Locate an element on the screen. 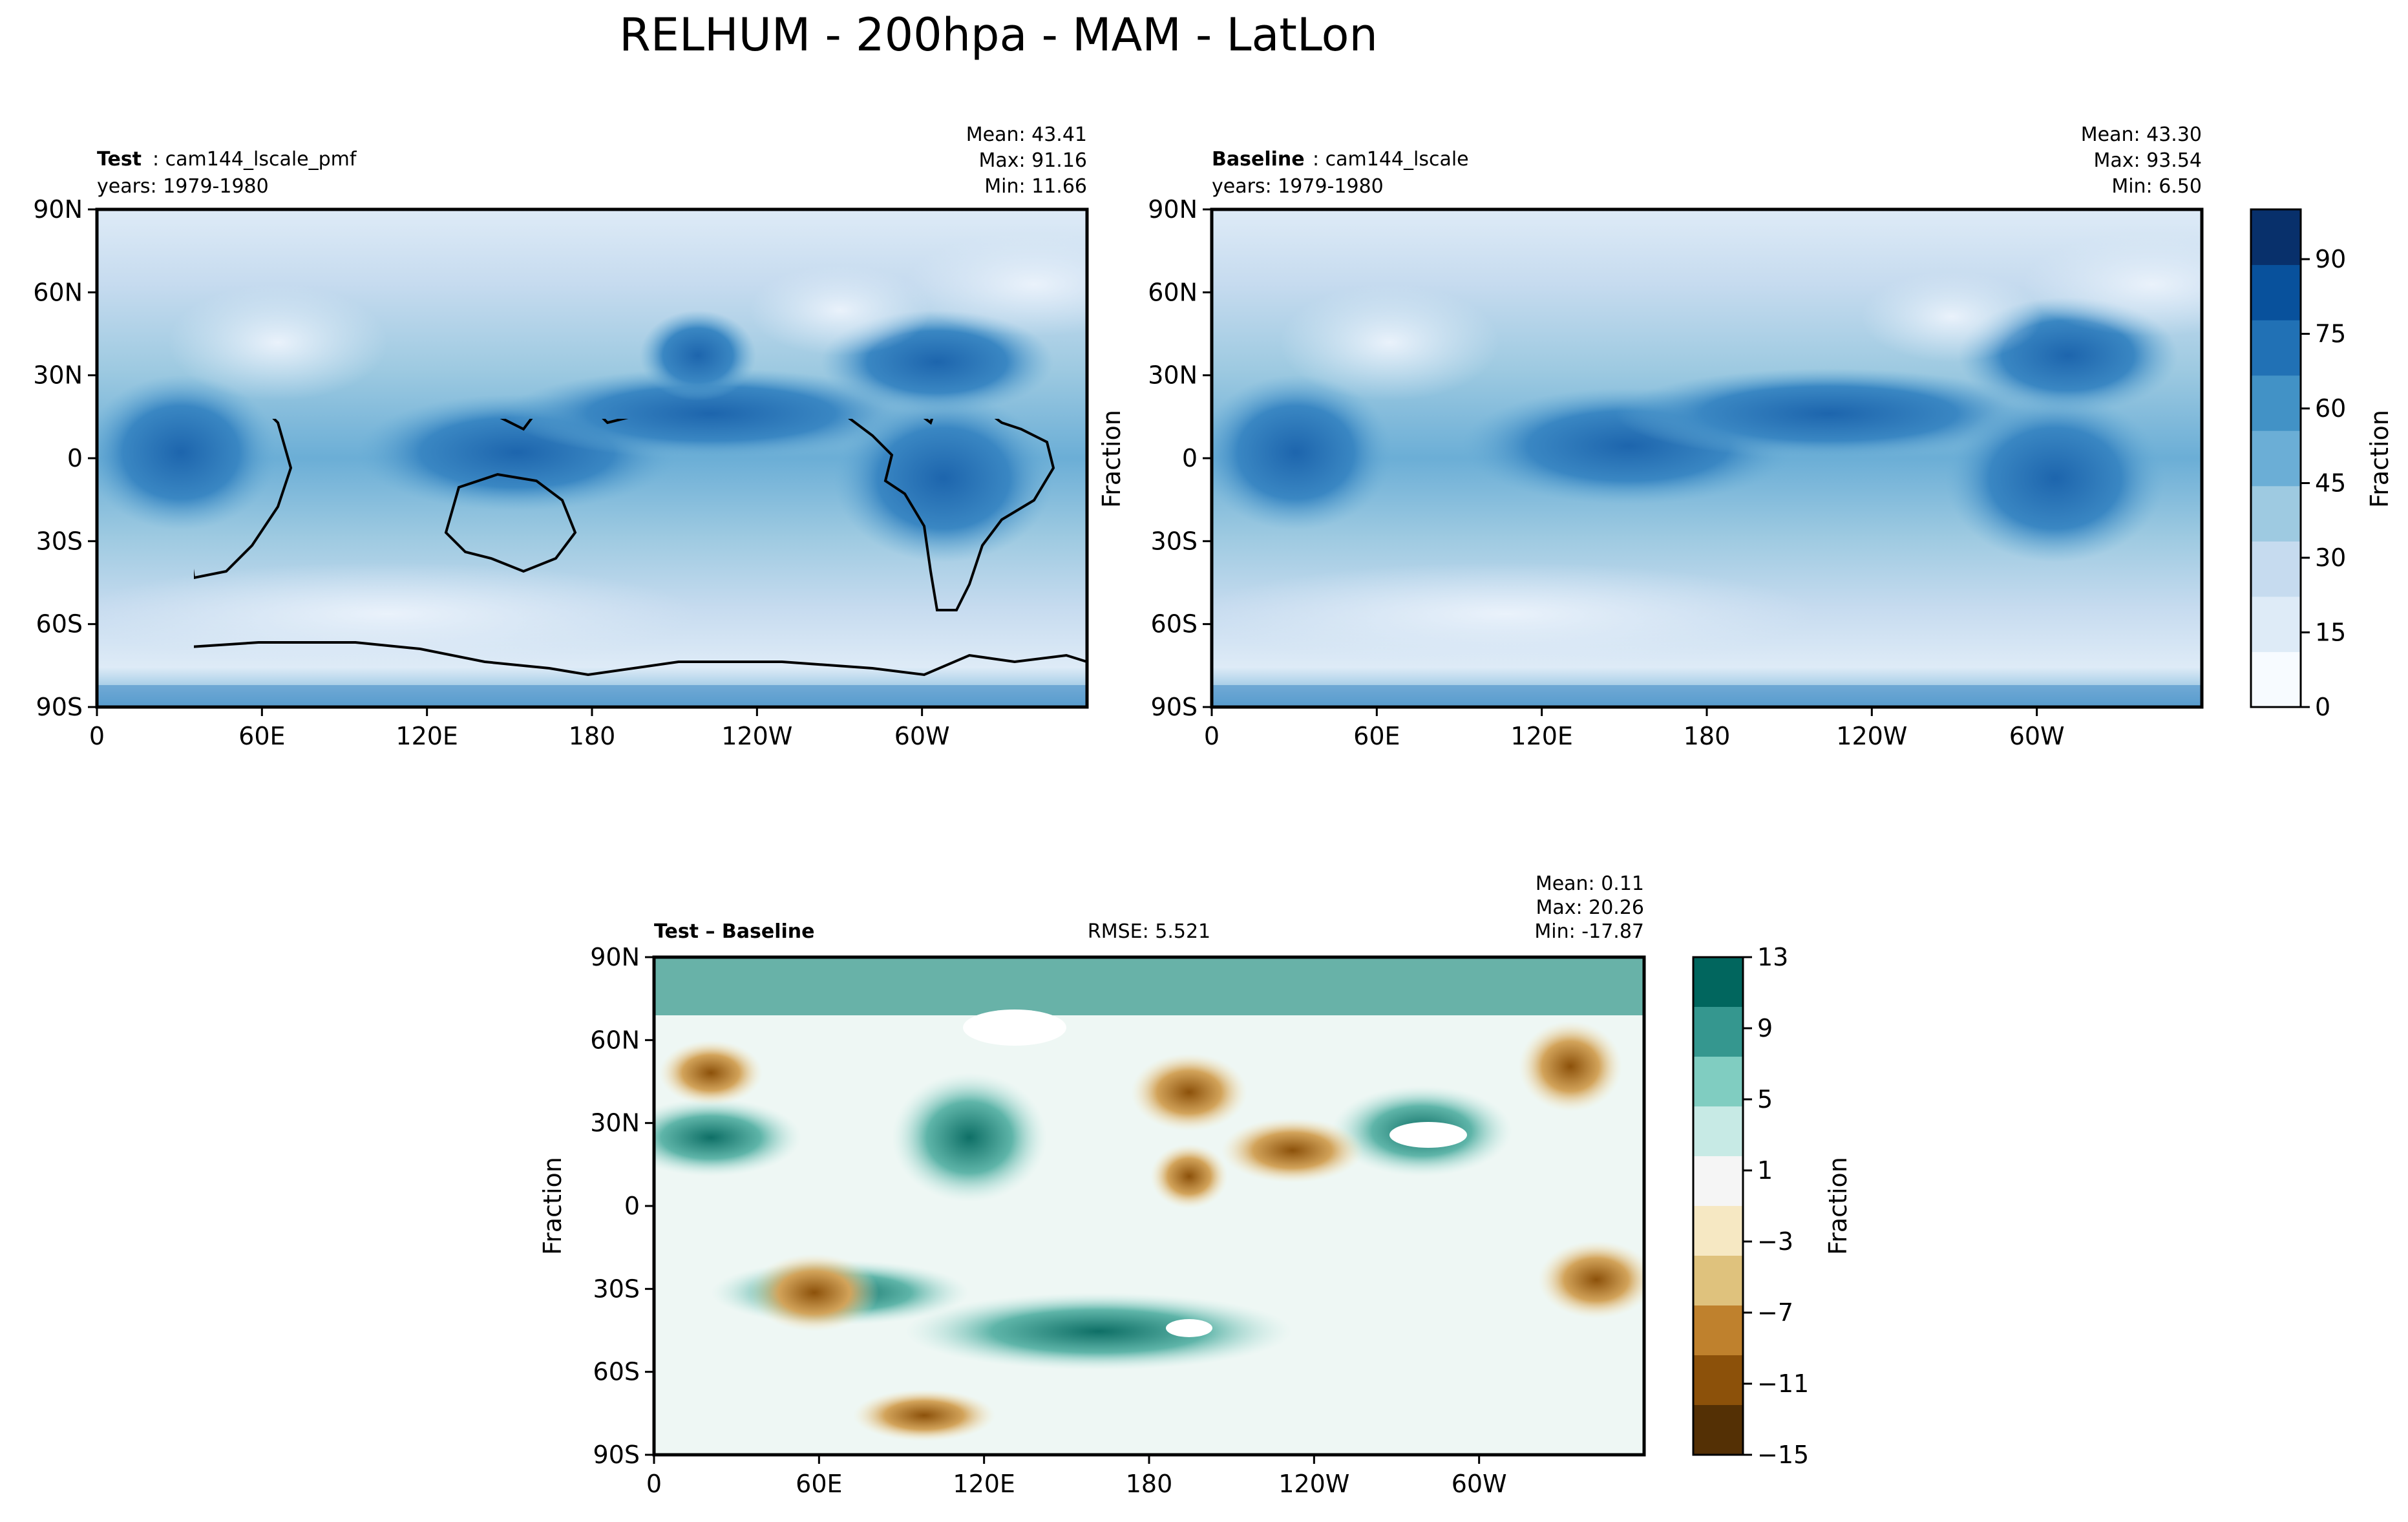 The image size is (2408, 1522). colorbar-tick-label: 5 is located at coordinates (1765, 1099).